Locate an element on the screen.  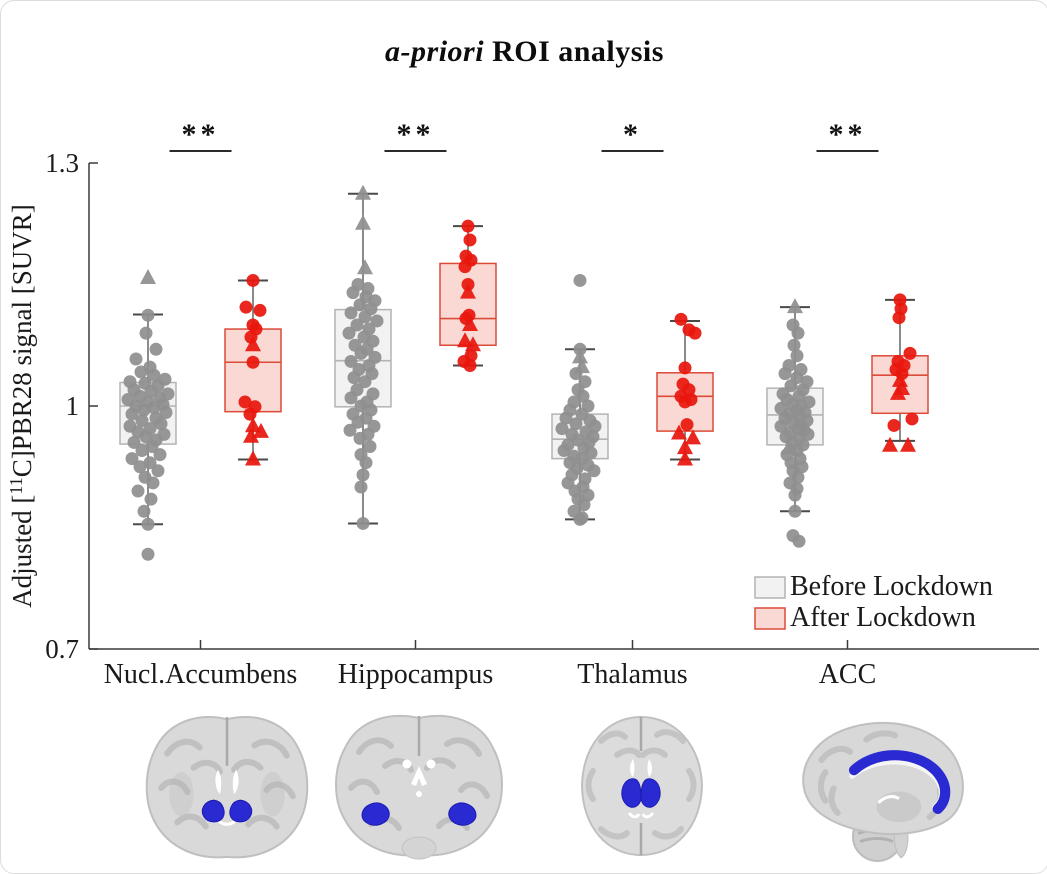
points-before-acc is located at coordinates (795, 423).